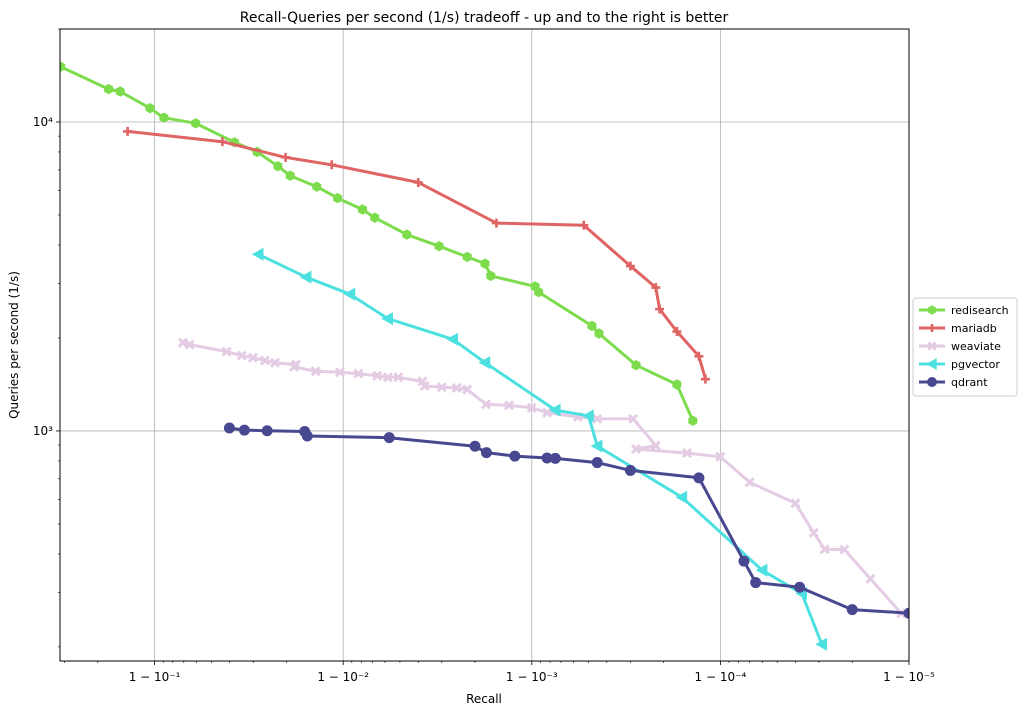 This screenshot has width=1024, height=715. What do you see at coordinates (532, 677) in the screenshot?
I see `x-tick-label: 1 − 10⁻³` at bounding box center [532, 677].